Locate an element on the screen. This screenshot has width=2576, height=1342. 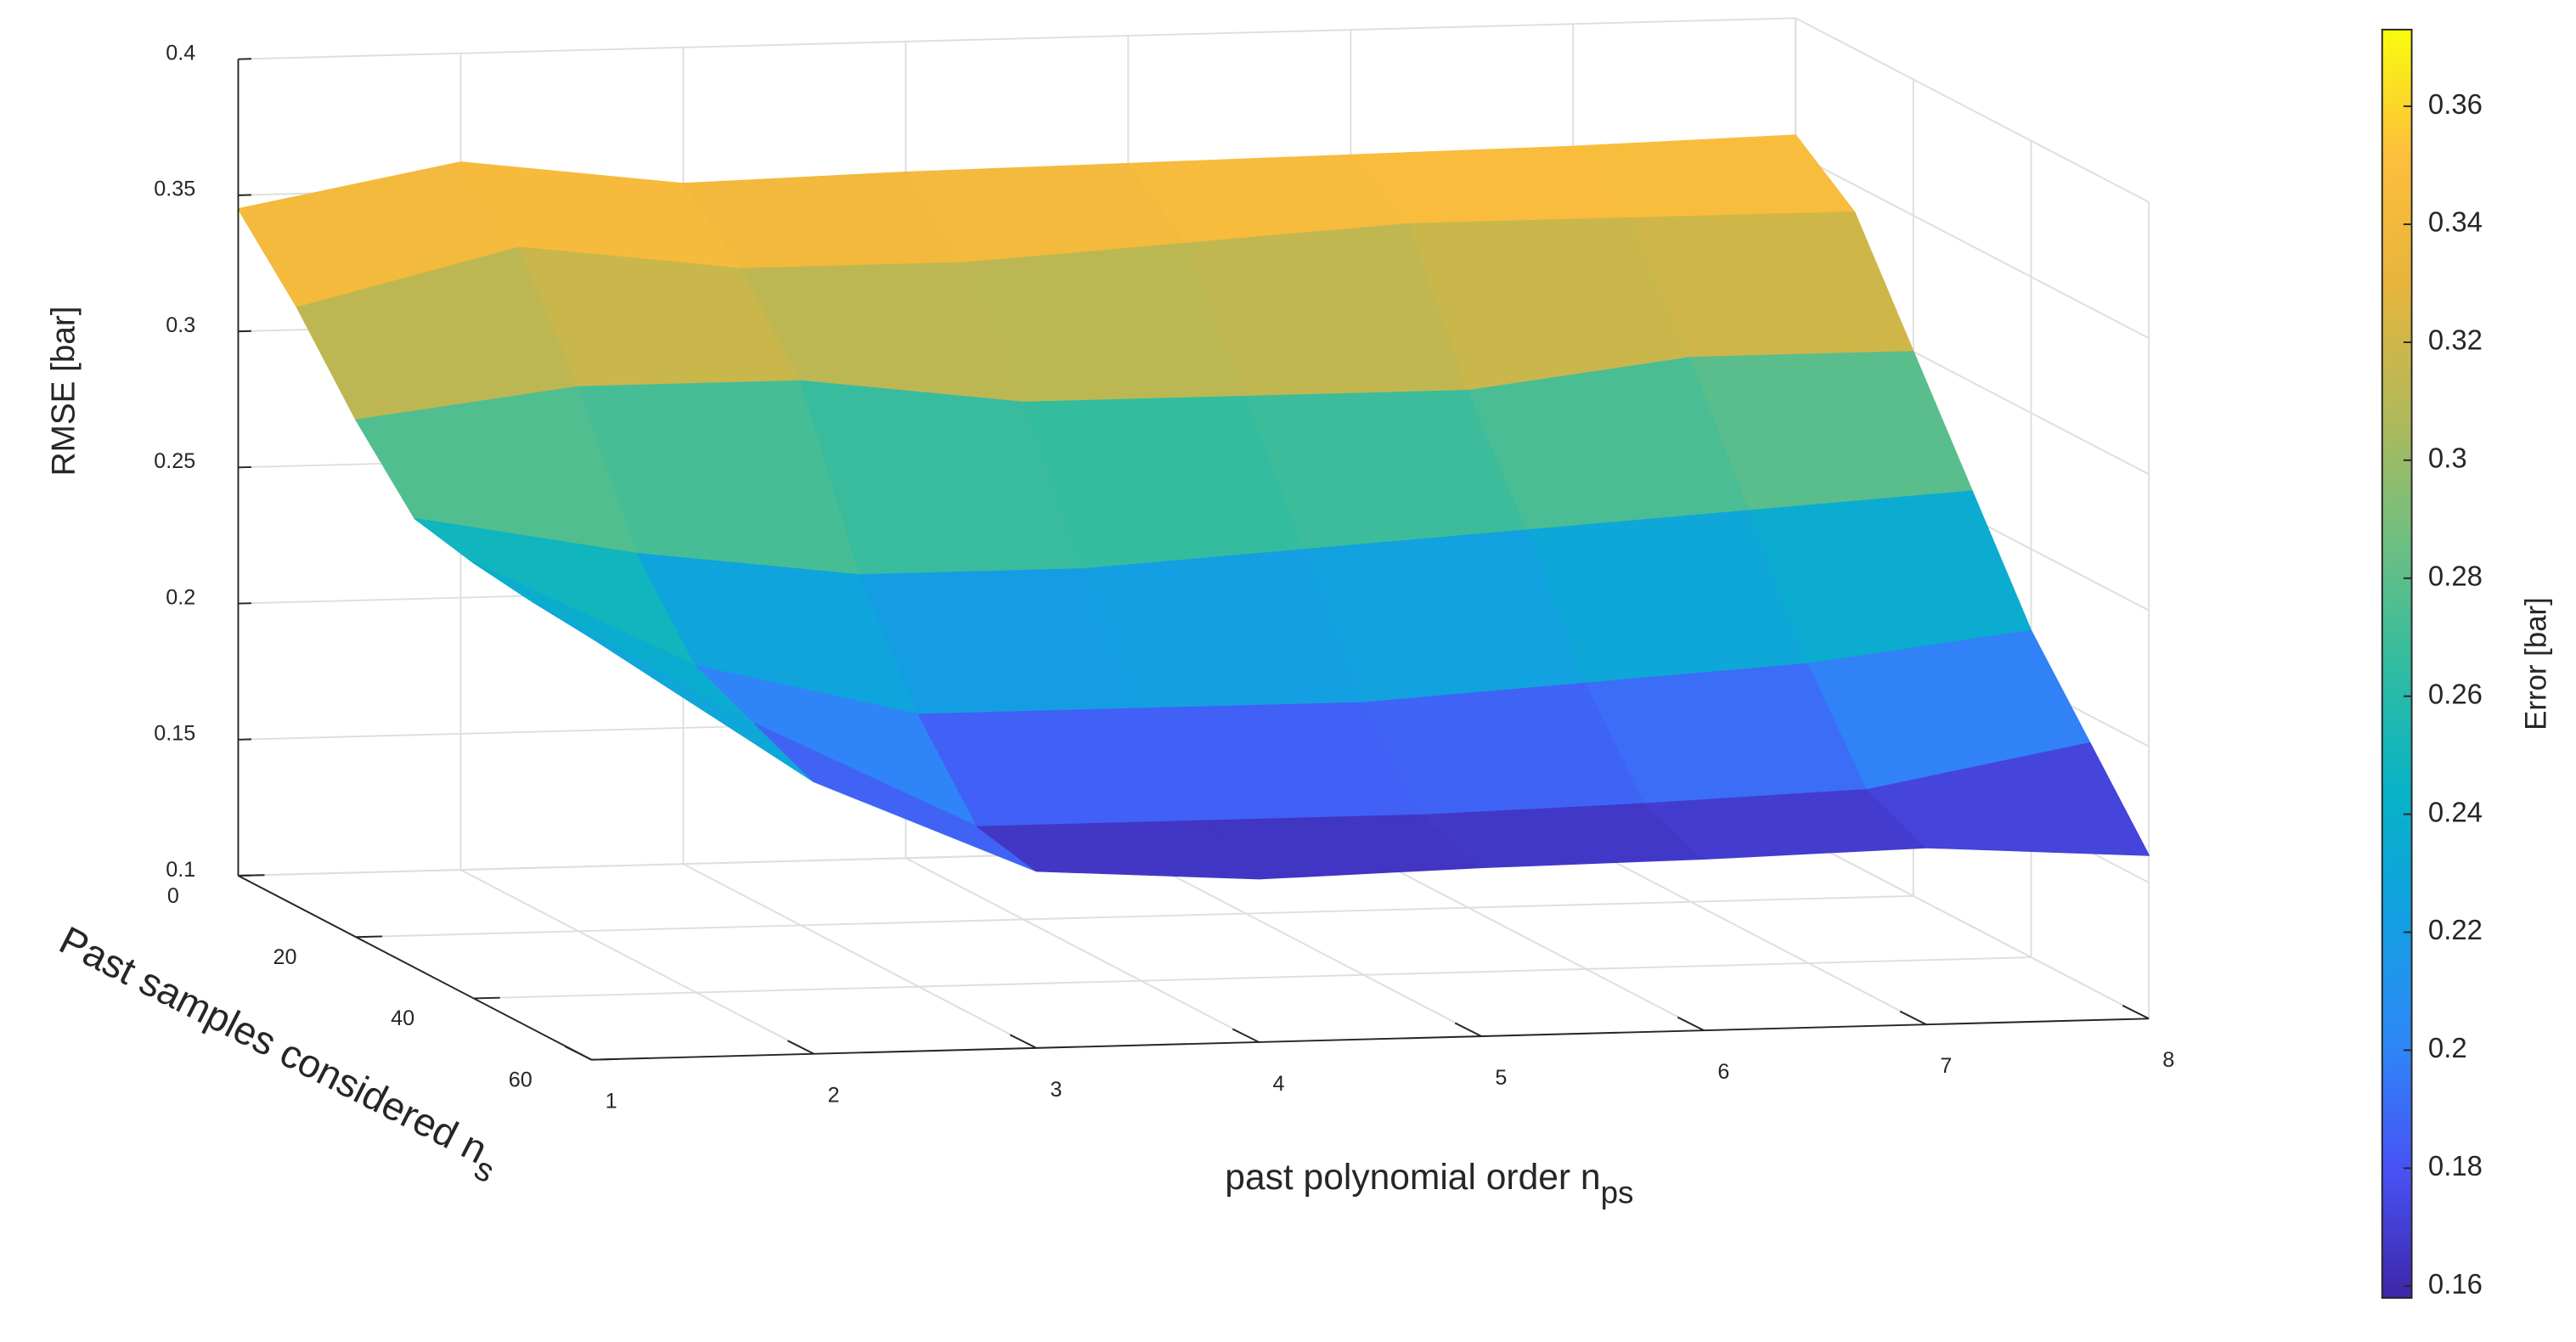
z-tick-label: 0.3 is located at coordinates (180, 325).